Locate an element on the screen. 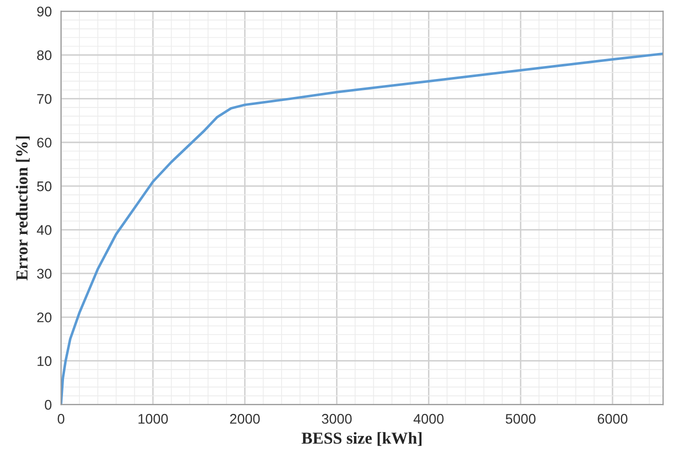 The image size is (678, 452). y-tick-label: 40 is located at coordinates (44, 230).